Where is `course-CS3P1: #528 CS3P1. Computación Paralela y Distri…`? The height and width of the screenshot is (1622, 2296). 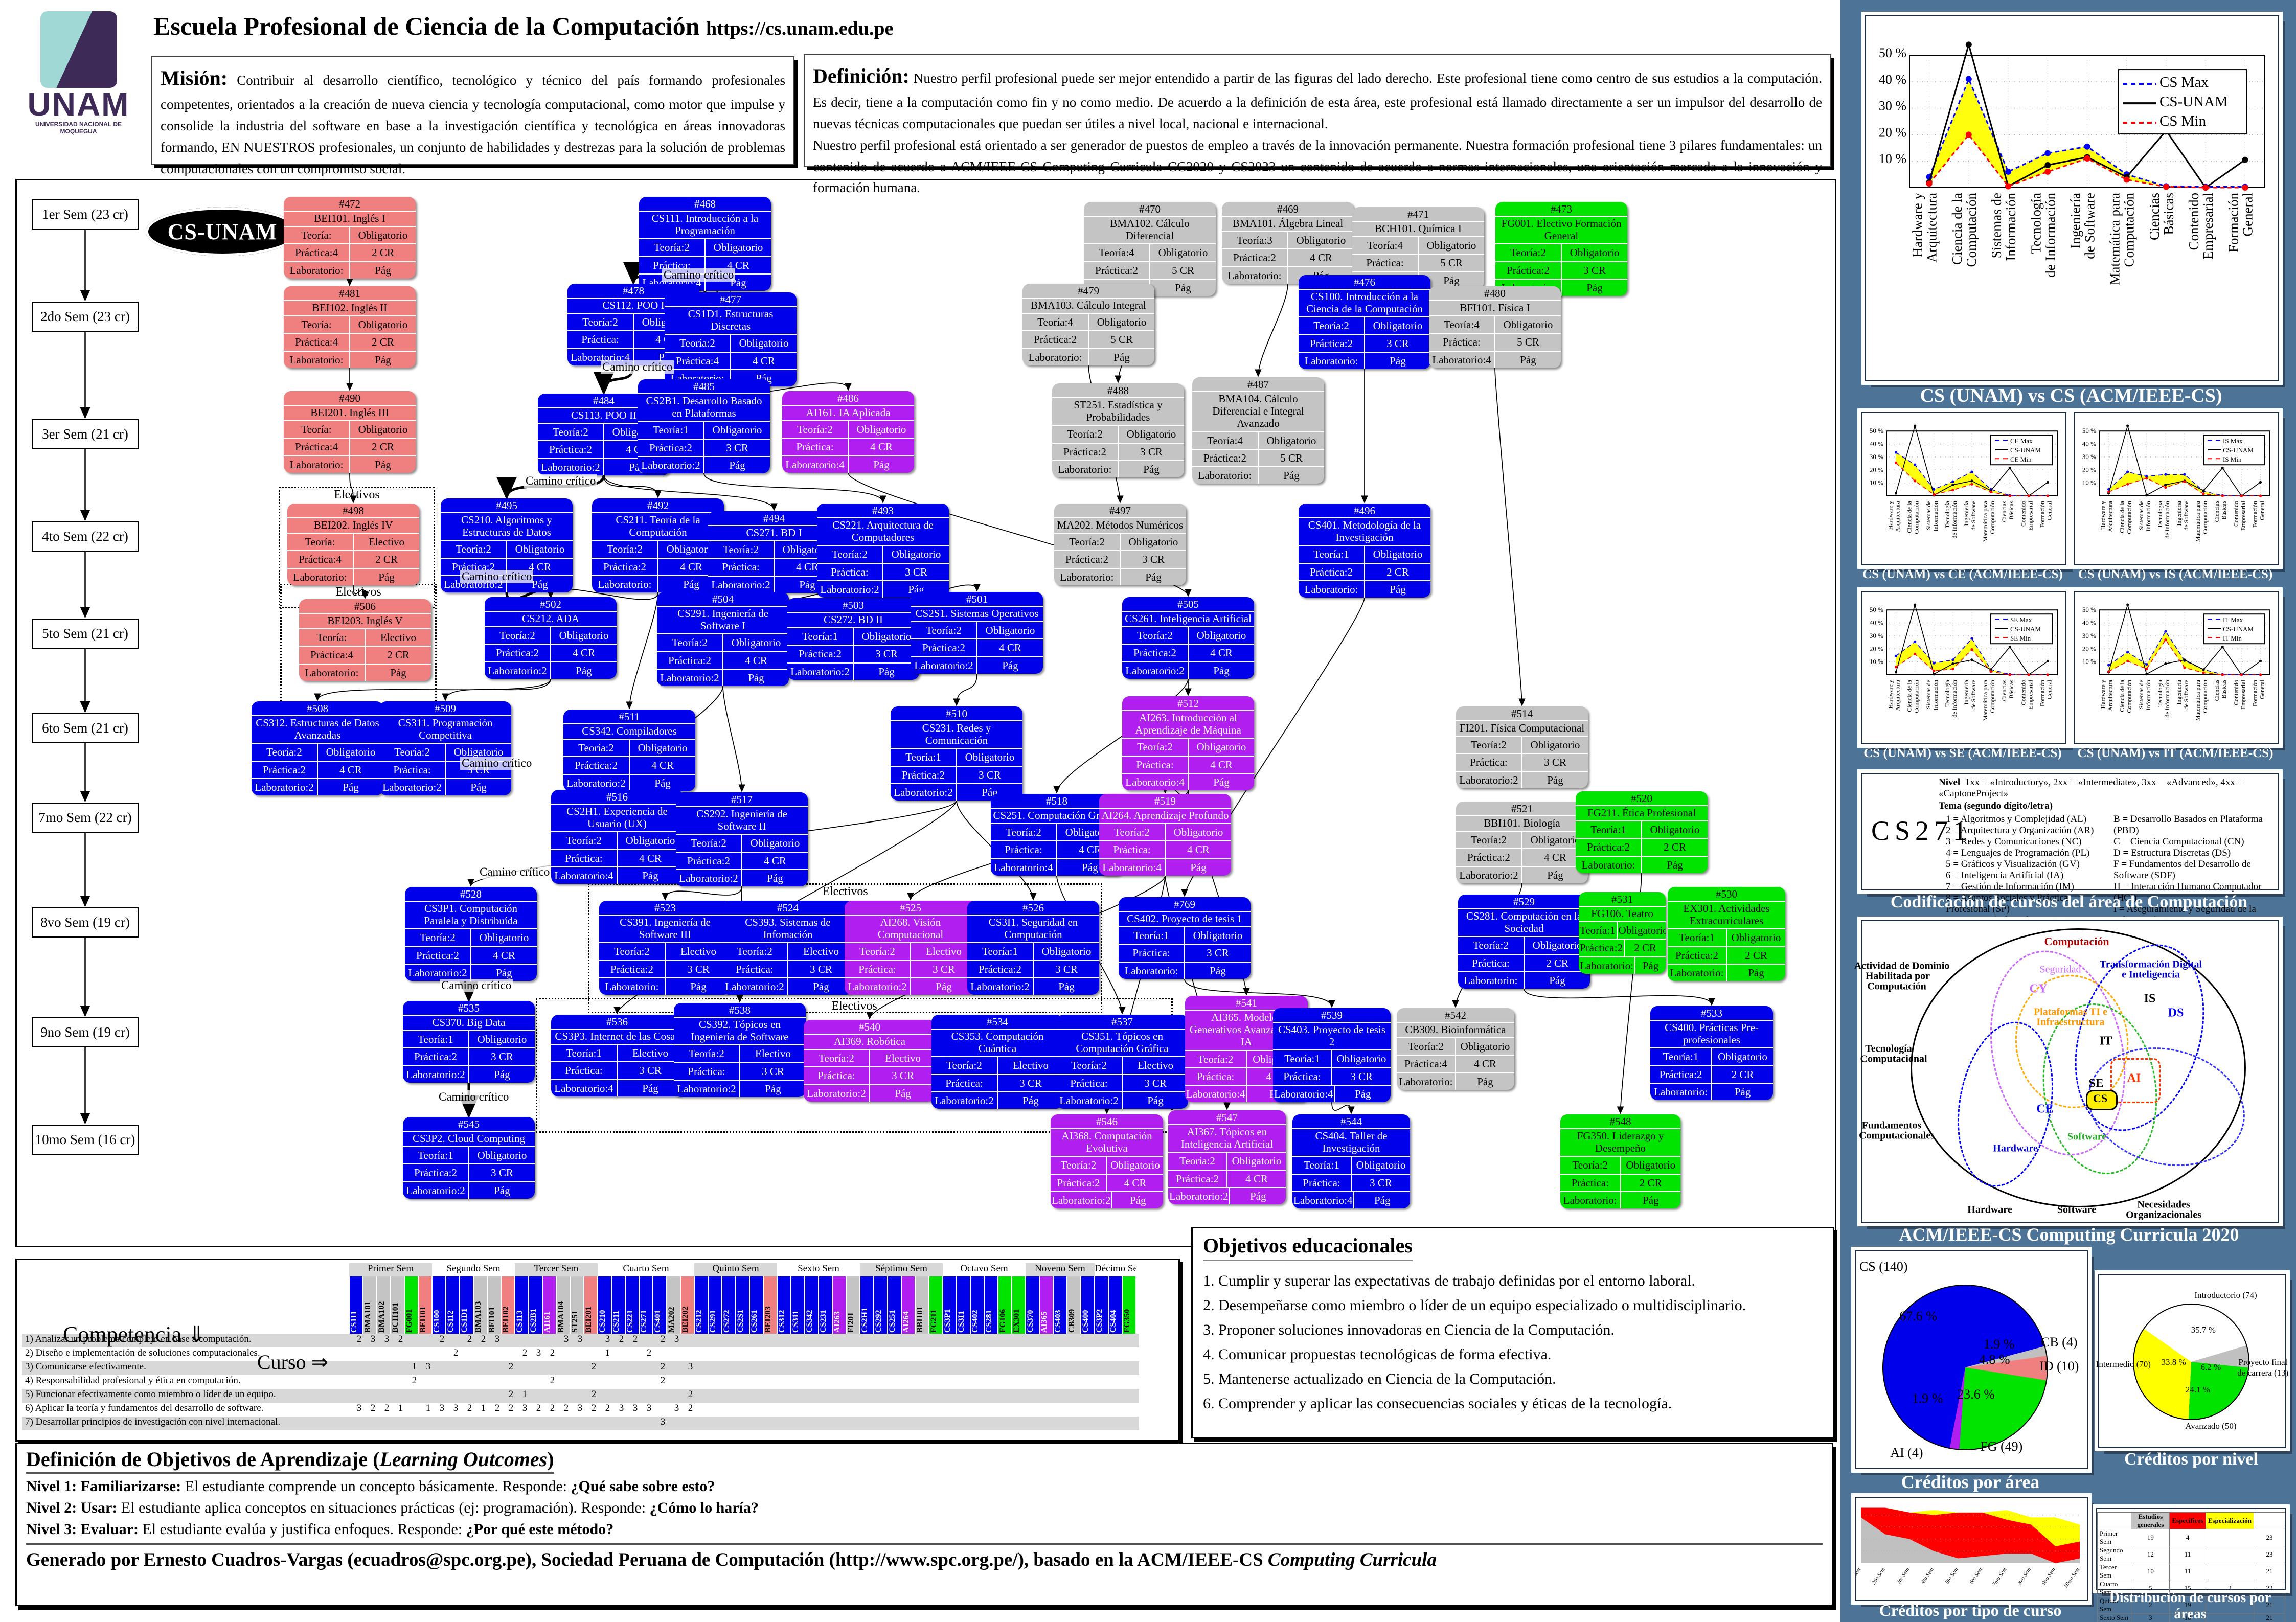 course-CS3P1: #528 CS3P1. Computación Paralela y Distri… is located at coordinates (471, 934).